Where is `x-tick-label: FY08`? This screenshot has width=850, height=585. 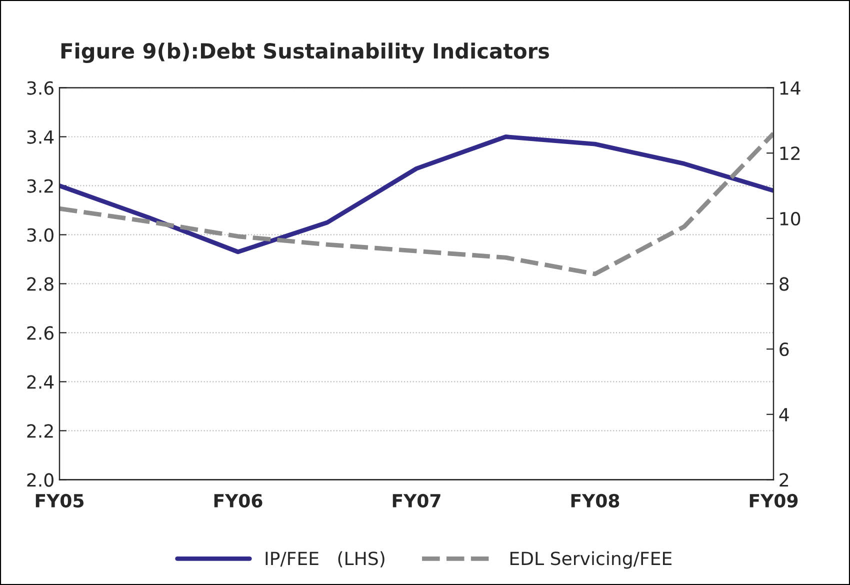
x-tick-label: FY08 is located at coordinates (595, 501).